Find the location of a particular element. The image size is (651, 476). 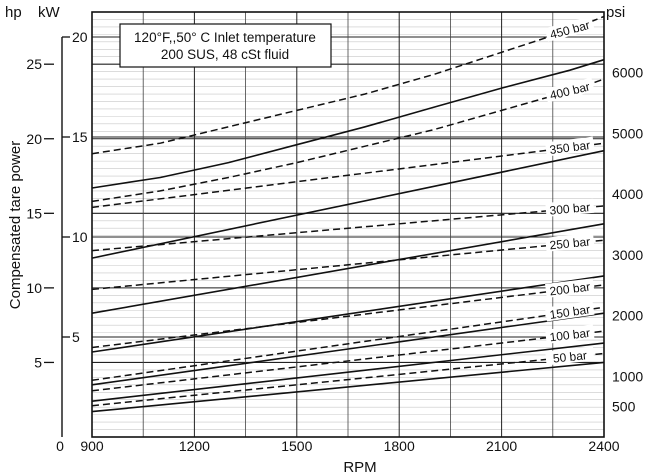

series-label: 250 bar is located at coordinates (570, 244).